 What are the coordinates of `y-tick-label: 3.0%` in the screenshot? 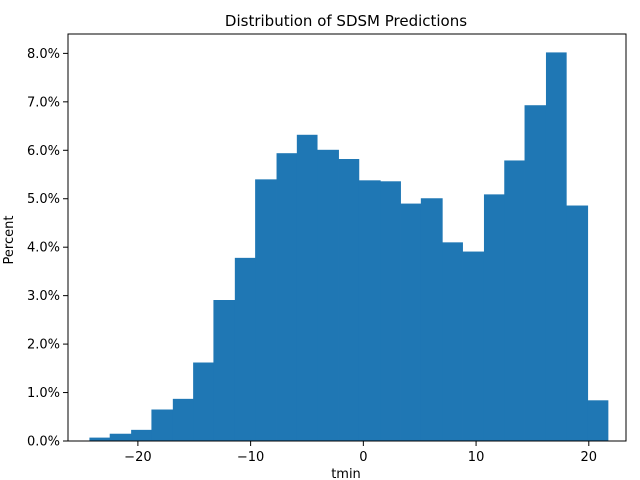 It's located at (43, 296).